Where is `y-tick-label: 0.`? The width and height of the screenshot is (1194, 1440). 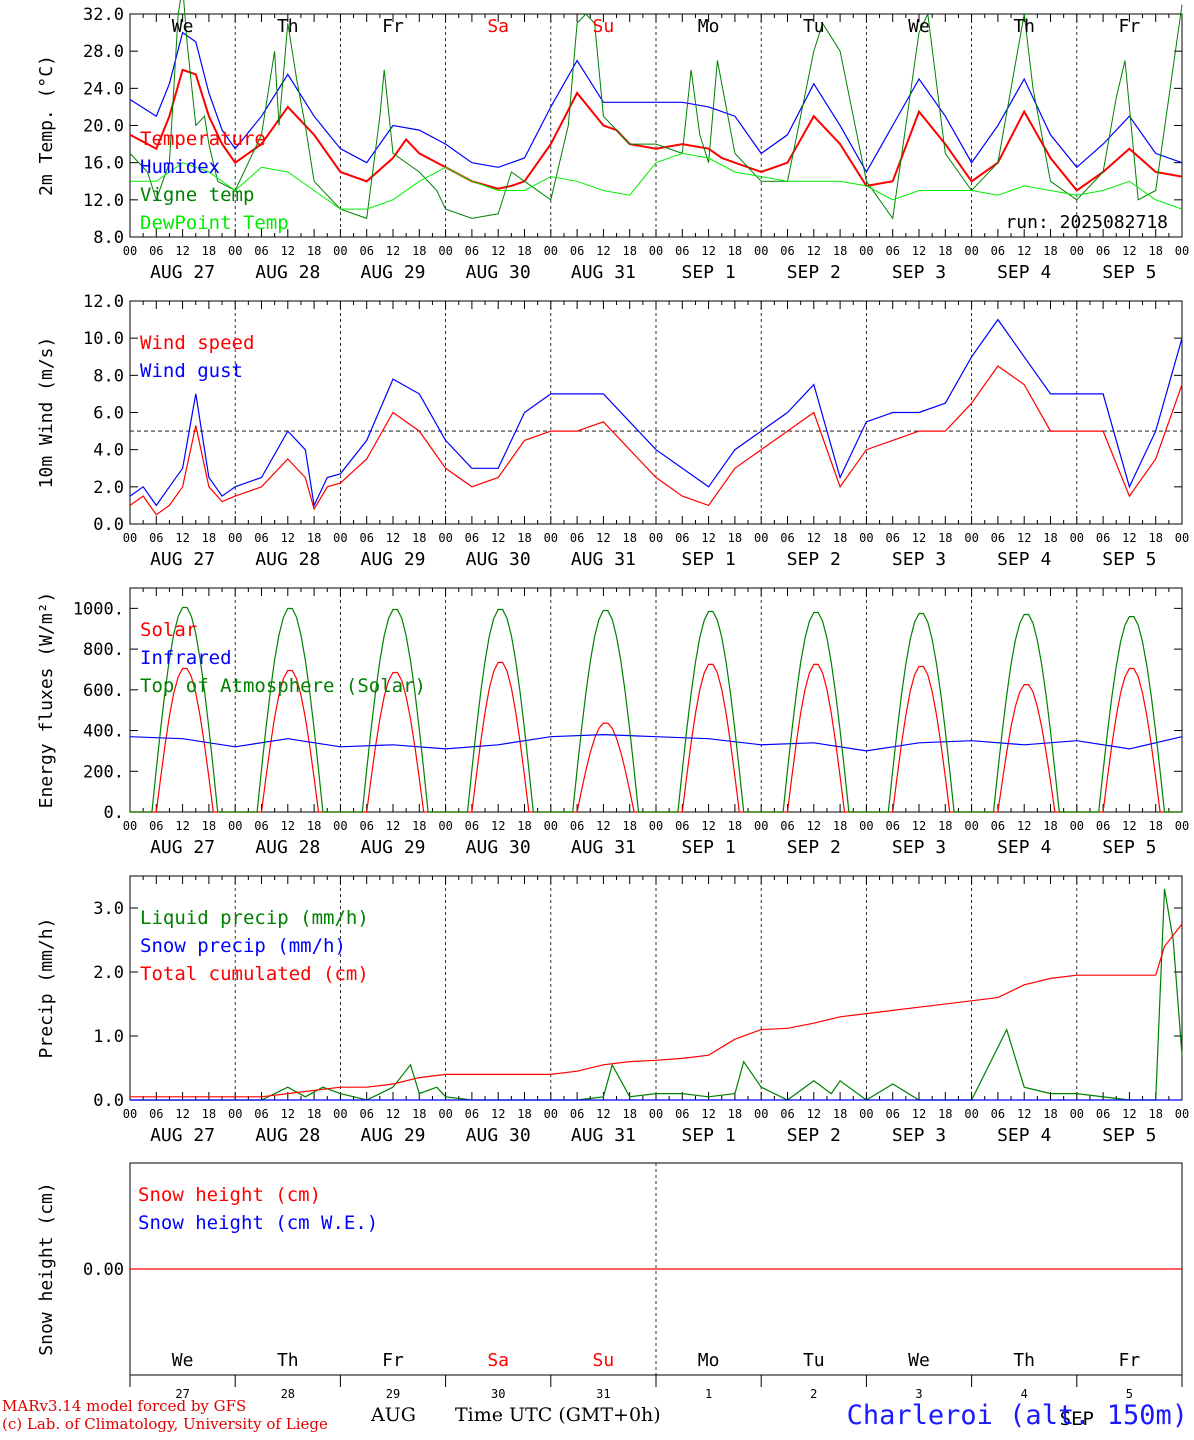 y-tick-label: 0. is located at coordinates (114, 813).